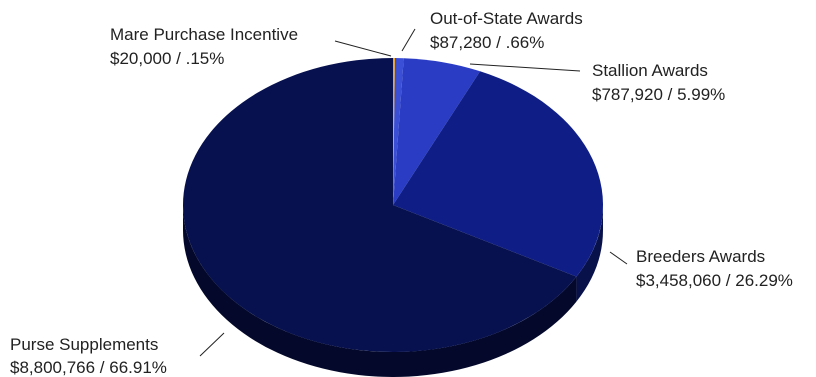 This screenshot has width=816, height=377. What do you see at coordinates (88, 367) in the screenshot?
I see `slice-value-purse: $8,800,766 / 66.91%` at bounding box center [88, 367].